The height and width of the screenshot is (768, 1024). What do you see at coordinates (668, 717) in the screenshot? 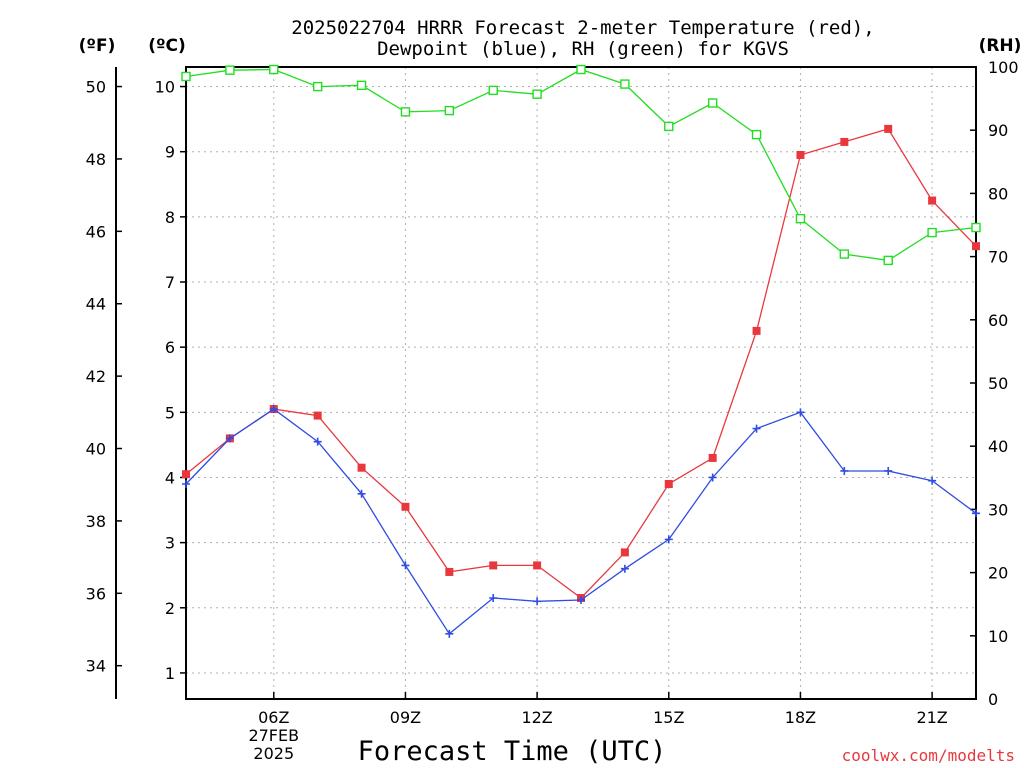
I see `x-tick-label: 15Z` at bounding box center [668, 717].